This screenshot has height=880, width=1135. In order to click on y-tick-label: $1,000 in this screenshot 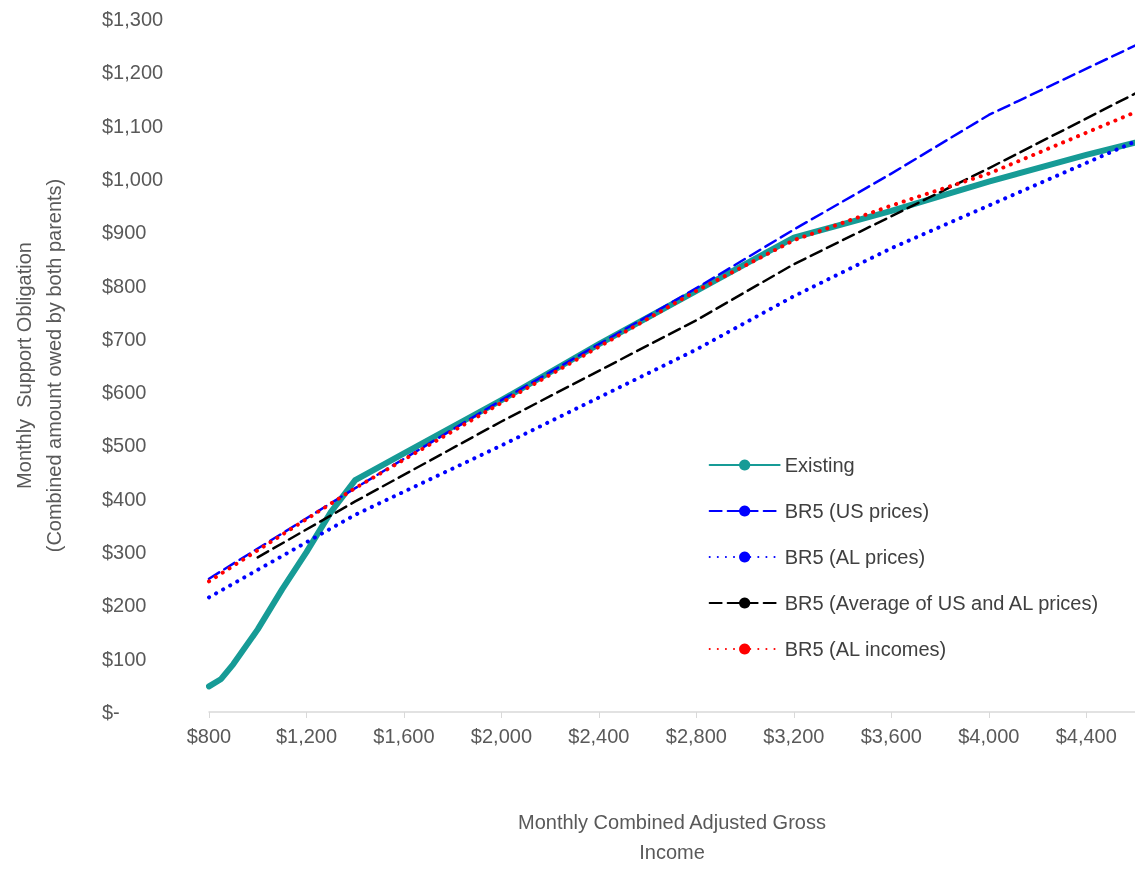, I will do `click(133, 178)`.